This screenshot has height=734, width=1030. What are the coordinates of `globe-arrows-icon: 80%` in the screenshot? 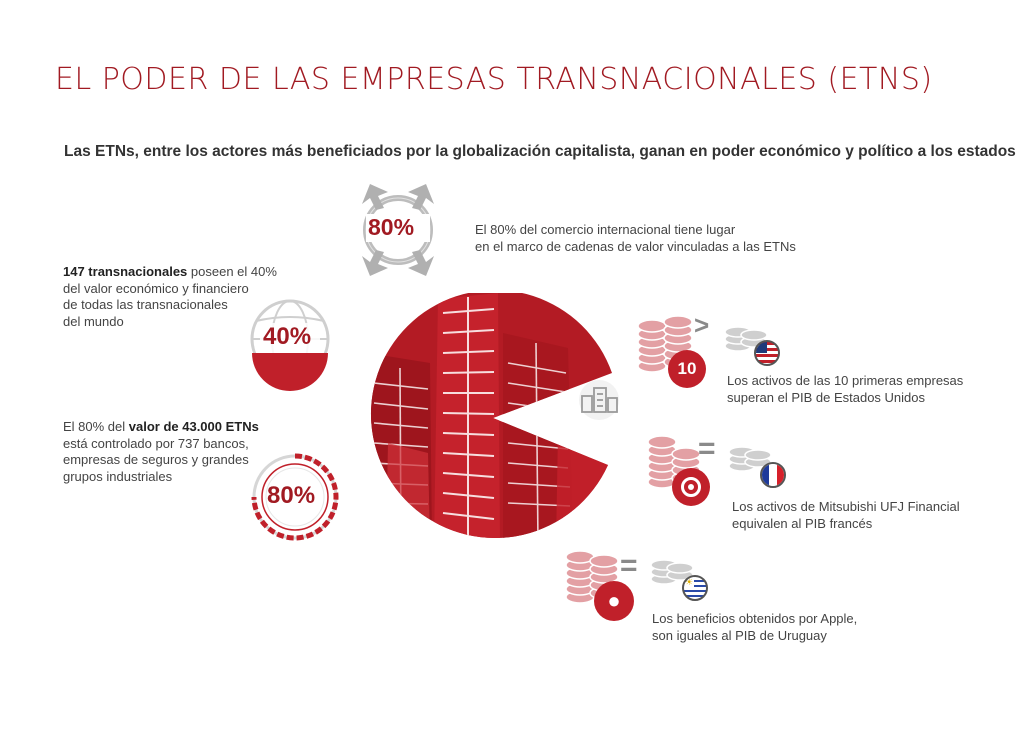 It's located at (398, 230).